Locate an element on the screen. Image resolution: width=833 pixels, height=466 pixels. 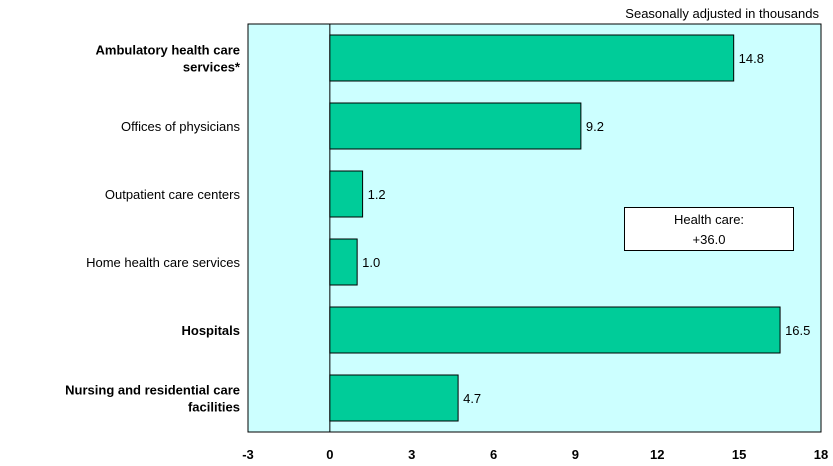
x-tick-label: 9 is located at coordinates (575, 454).